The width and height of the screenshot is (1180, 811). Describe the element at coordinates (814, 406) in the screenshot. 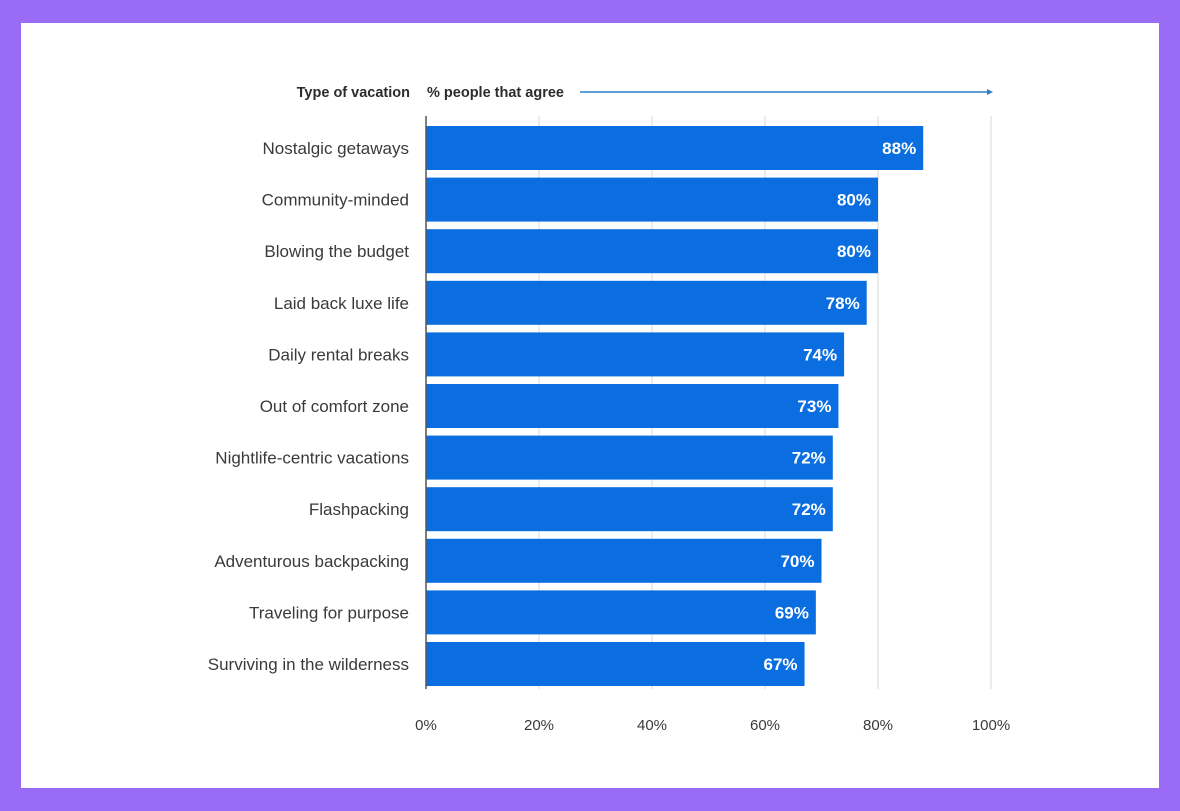

I see `value-label: 73%` at that location.